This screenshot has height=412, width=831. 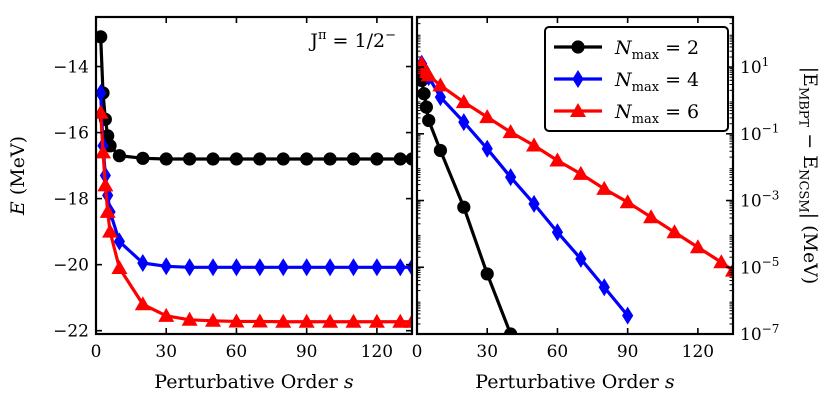 What do you see at coordinates (254, 382) in the screenshot?
I see `left-x-axis-label: Perturbative Order s` at bounding box center [254, 382].